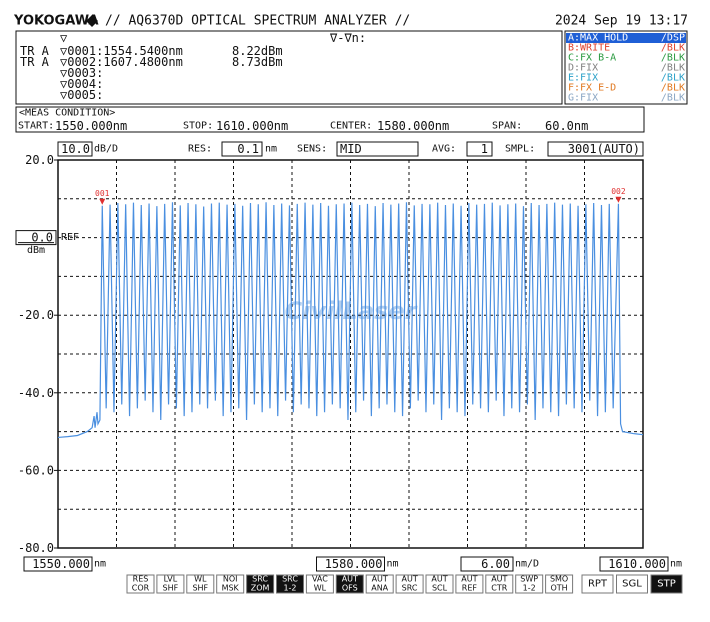 This screenshot has width=710, height=622. What do you see at coordinates (248, 149) in the screenshot?
I see `res: 0.1` at bounding box center [248, 149].